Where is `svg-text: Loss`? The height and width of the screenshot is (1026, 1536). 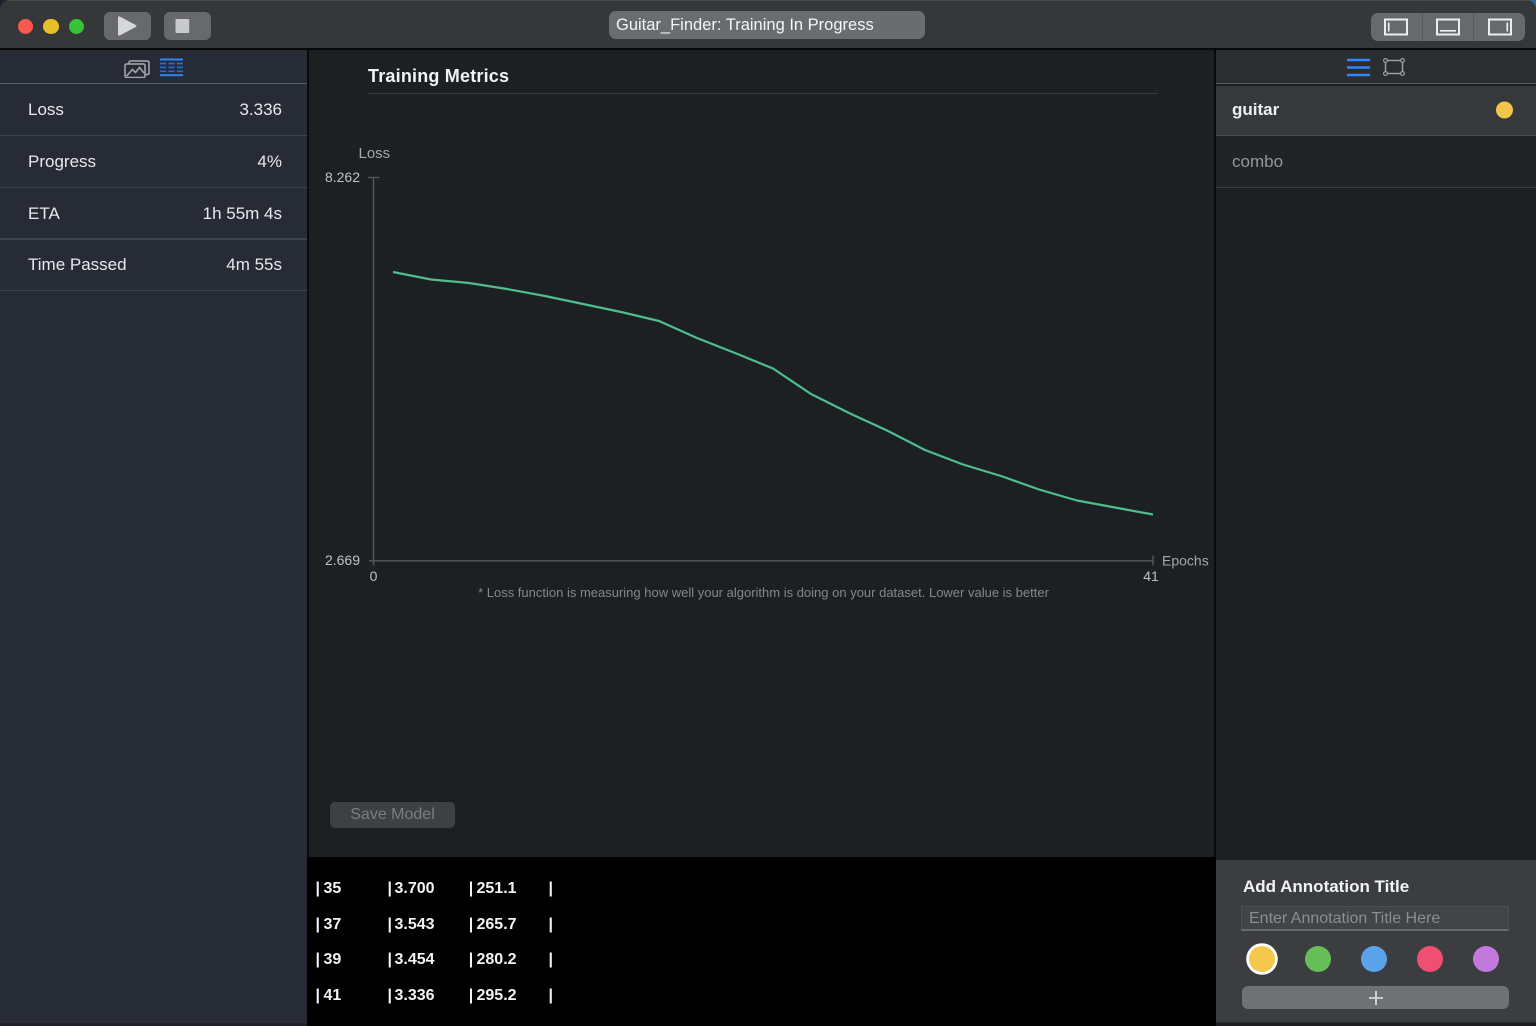 svg-text: Loss is located at coordinates (375, 153).